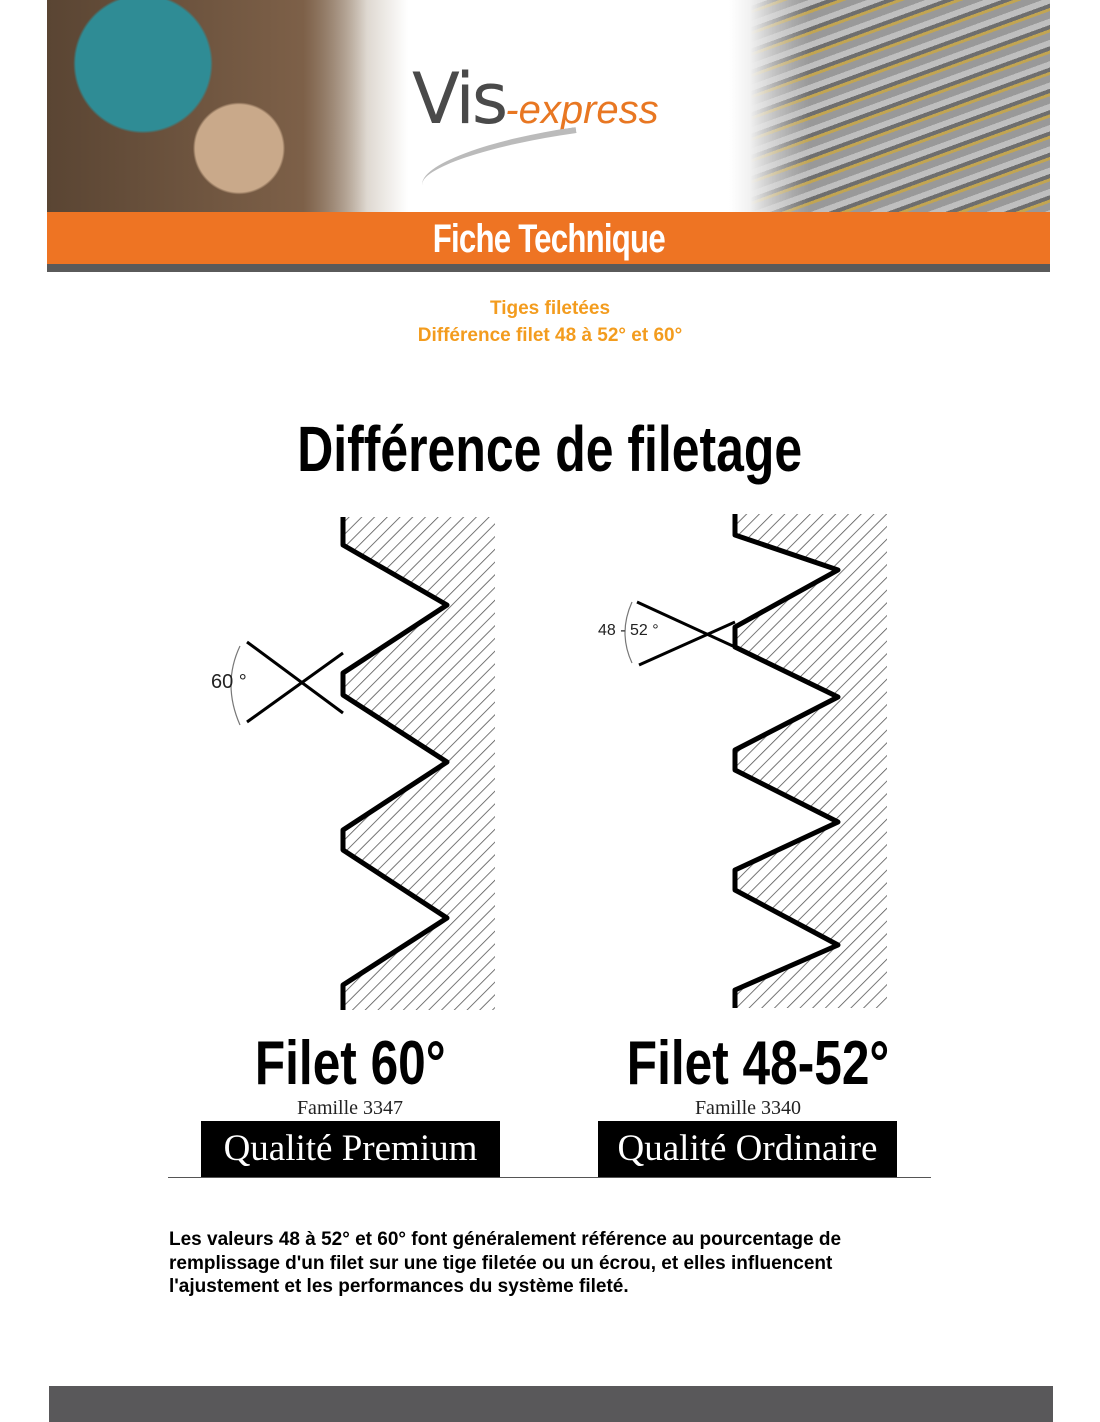 The width and height of the screenshot is (1100, 1422). Describe the element at coordinates (350, 1149) in the screenshot. I see `quality-premium-label: Qualité Premium` at that location.